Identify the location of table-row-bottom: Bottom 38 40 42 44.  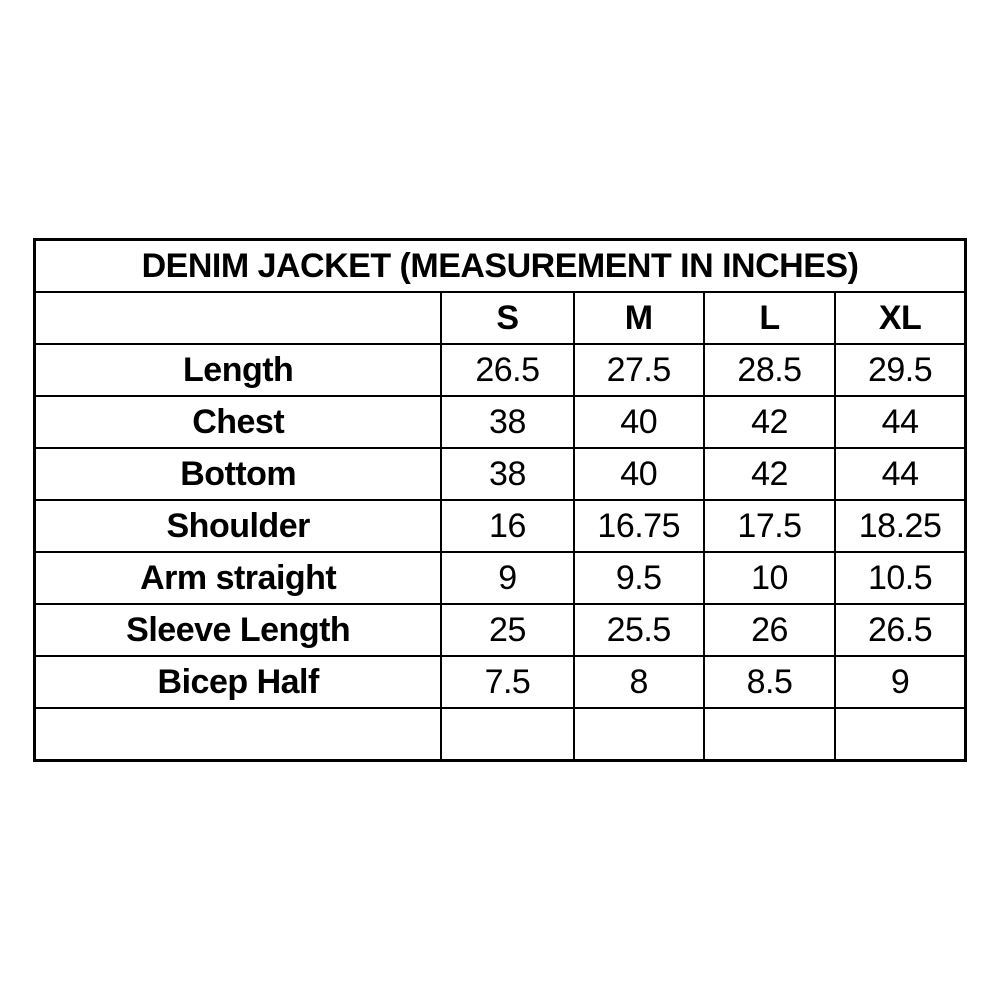
(500, 474).